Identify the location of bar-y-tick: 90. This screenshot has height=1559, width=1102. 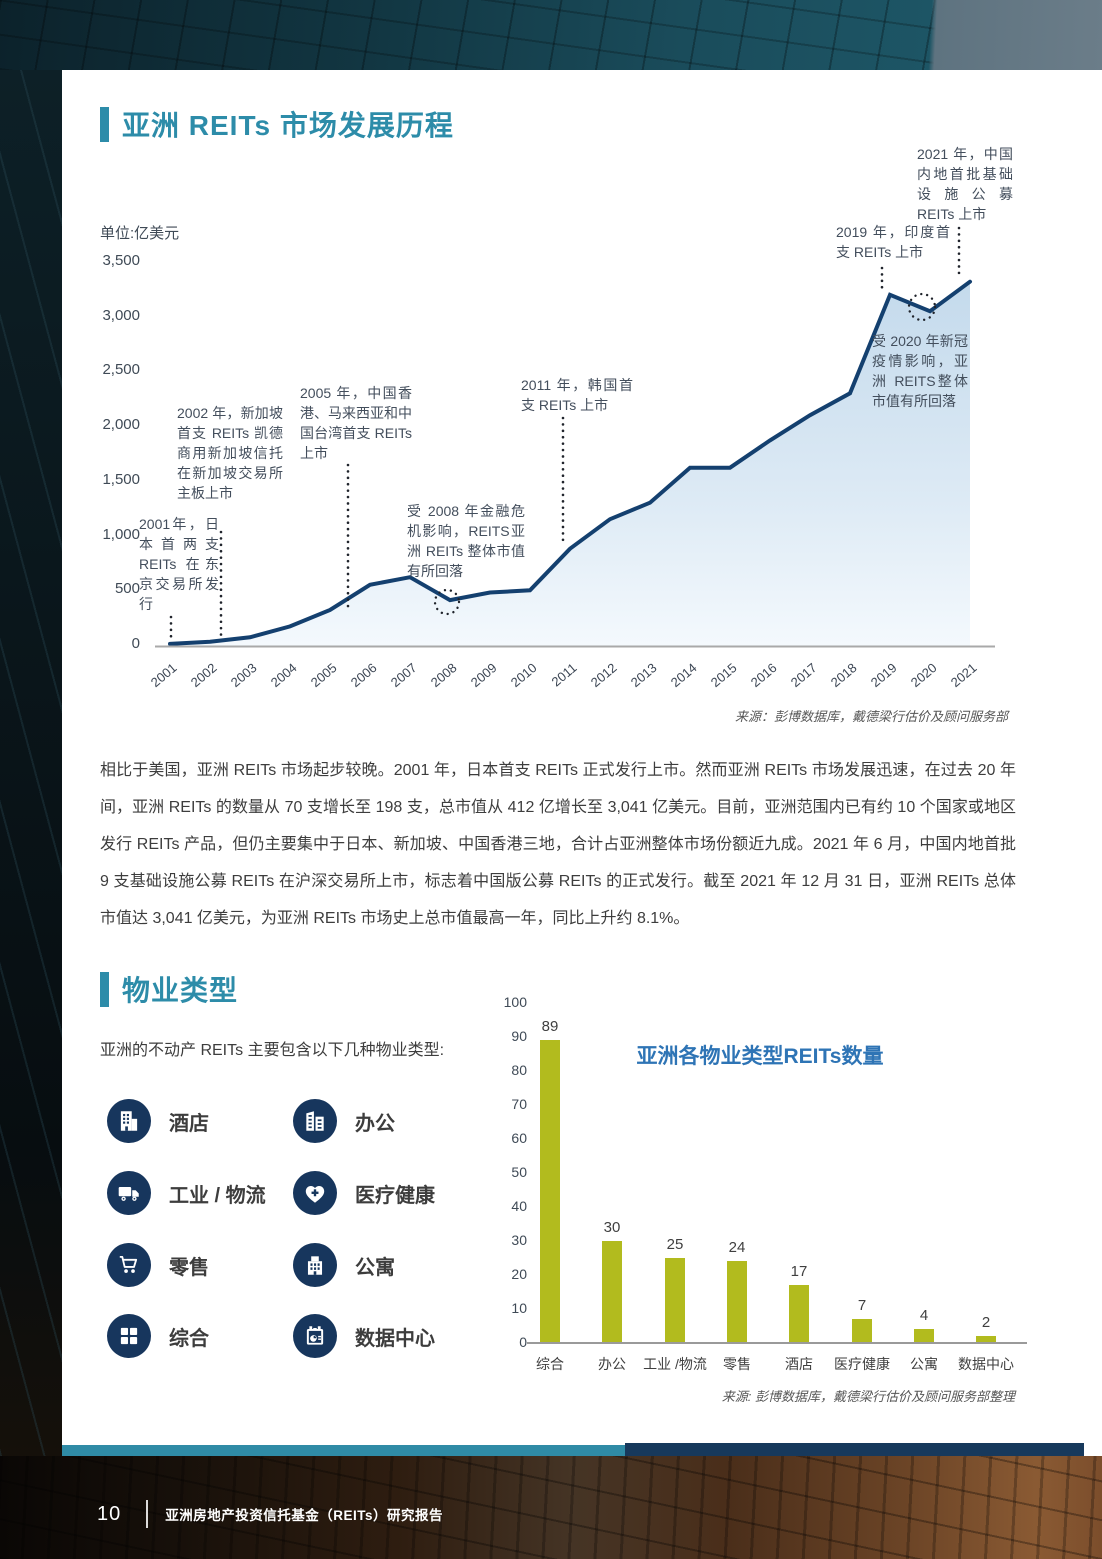
(519, 1036).